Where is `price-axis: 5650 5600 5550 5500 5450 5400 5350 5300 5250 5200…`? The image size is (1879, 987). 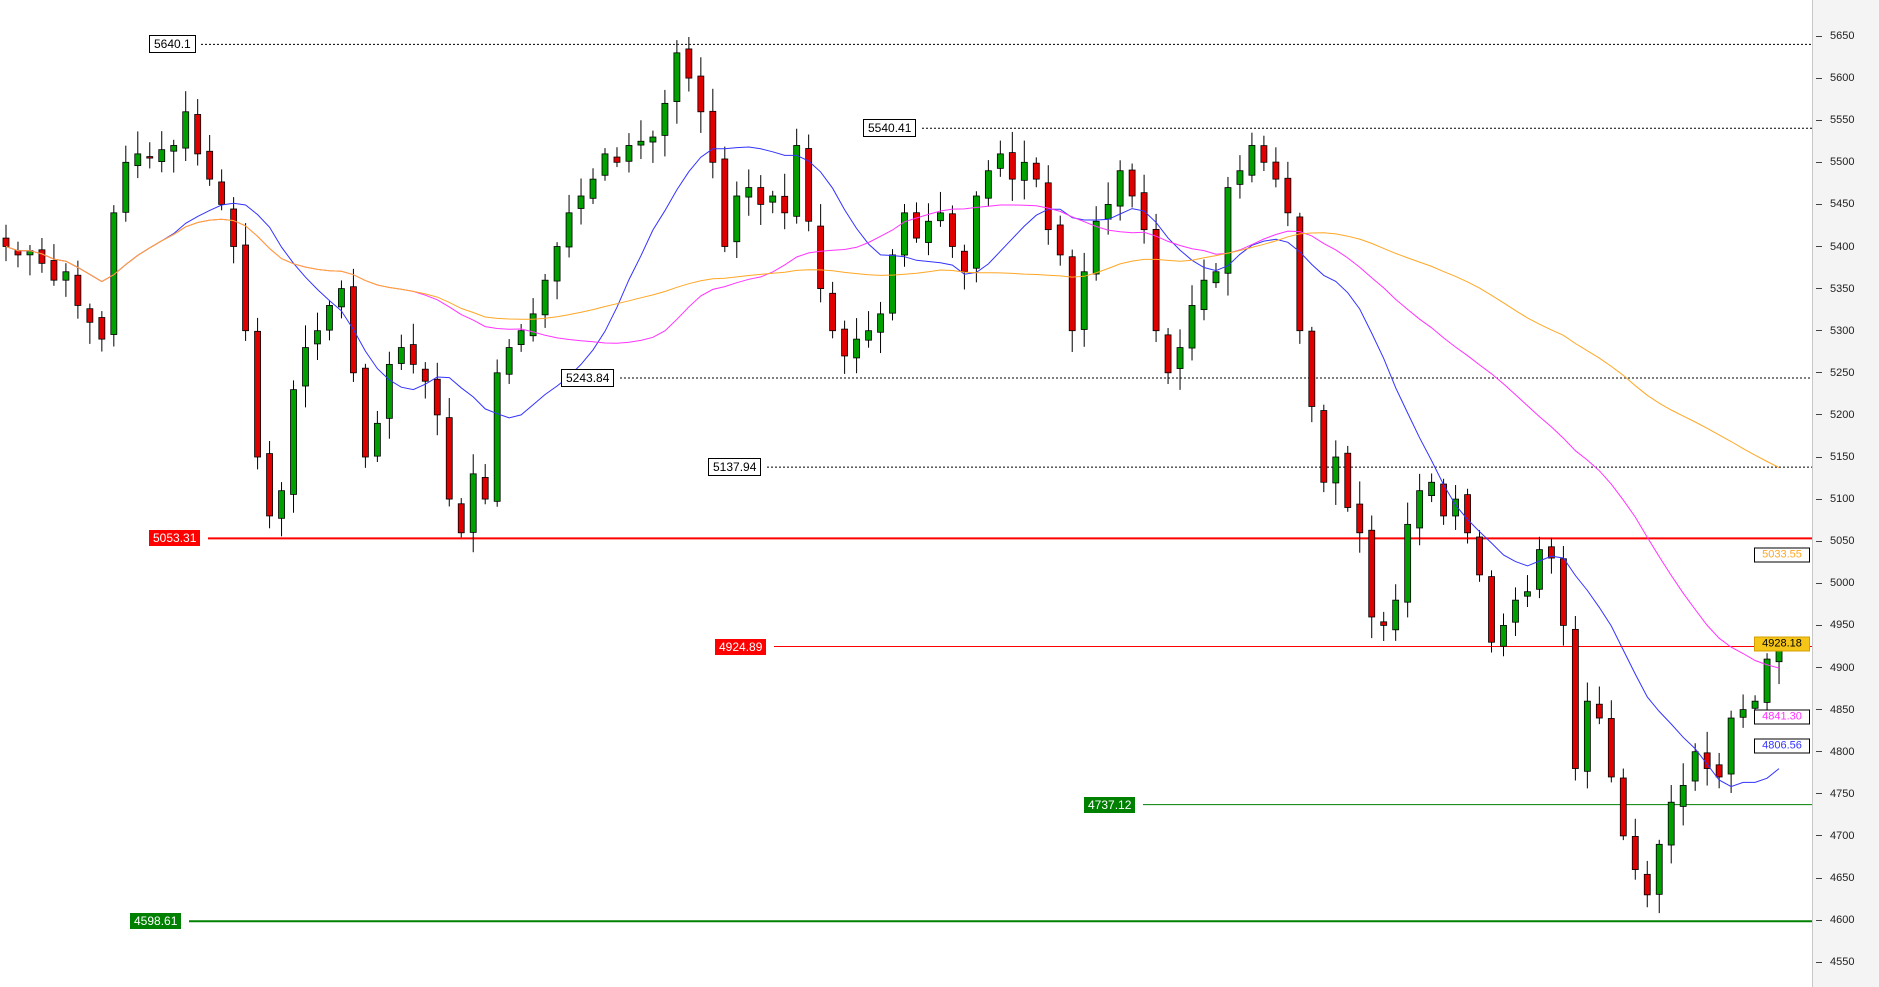 price-axis: 5650 5600 5550 5500 5450 5400 5350 5300 5250 5200… is located at coordinates (1845, 493).